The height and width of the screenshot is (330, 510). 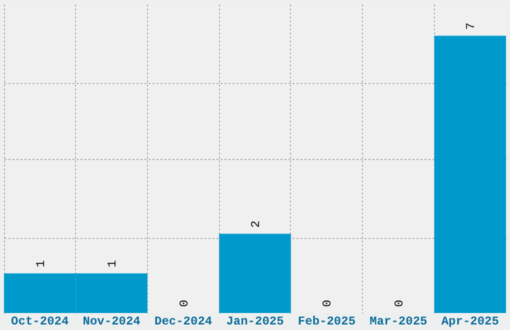 What do you see at coordinates (471, 26) in the screenshot?
I see `data-label: 7` at bounding box center [471, 26].